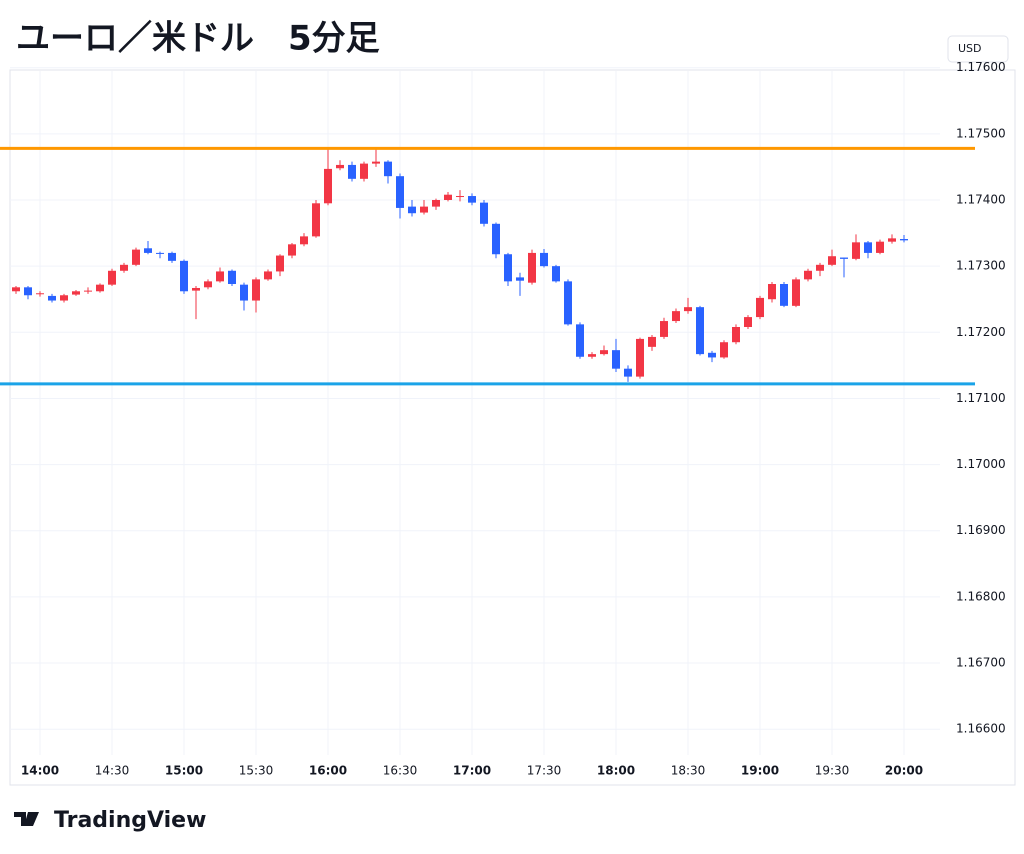 The height and width of the screenshot is (854, 1024). Describe the element at coordinates (981, 464) in the screenshot. I see `y-tick-label: 1.17000` at that location.